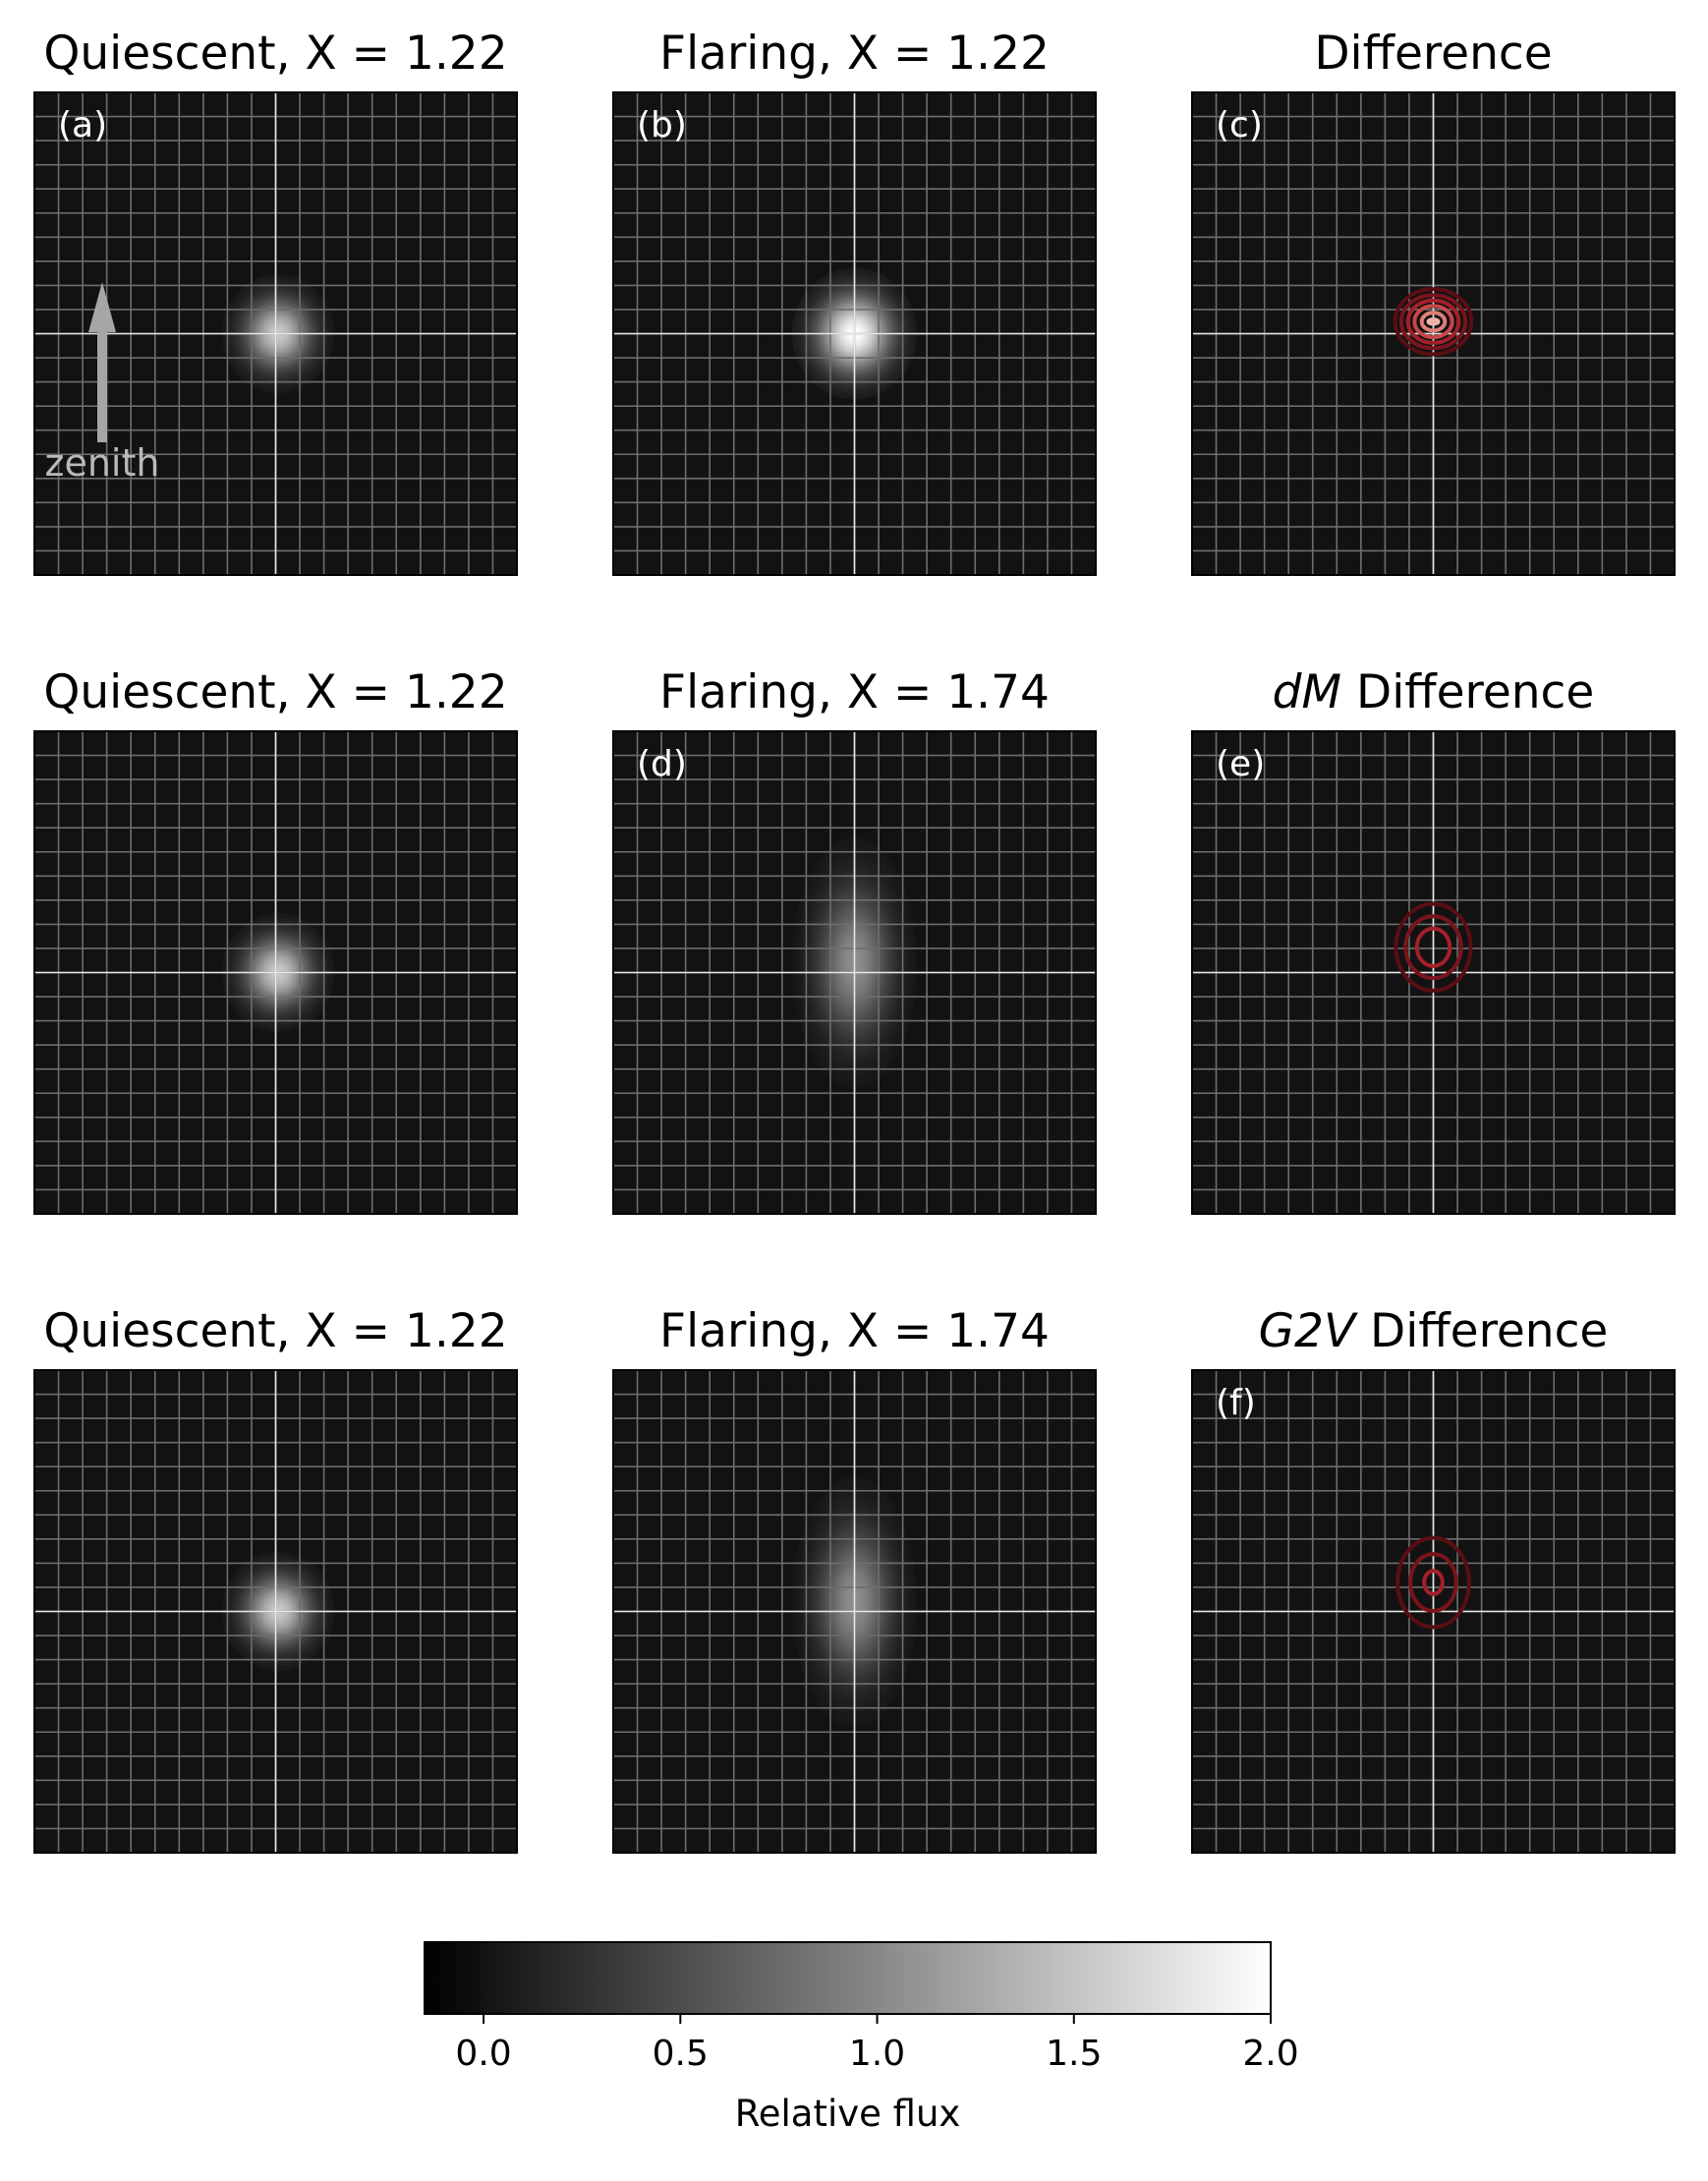  Describe the element at coordinates (82, 125) in the screenshot. I see `panel-label: (a)` at that location.